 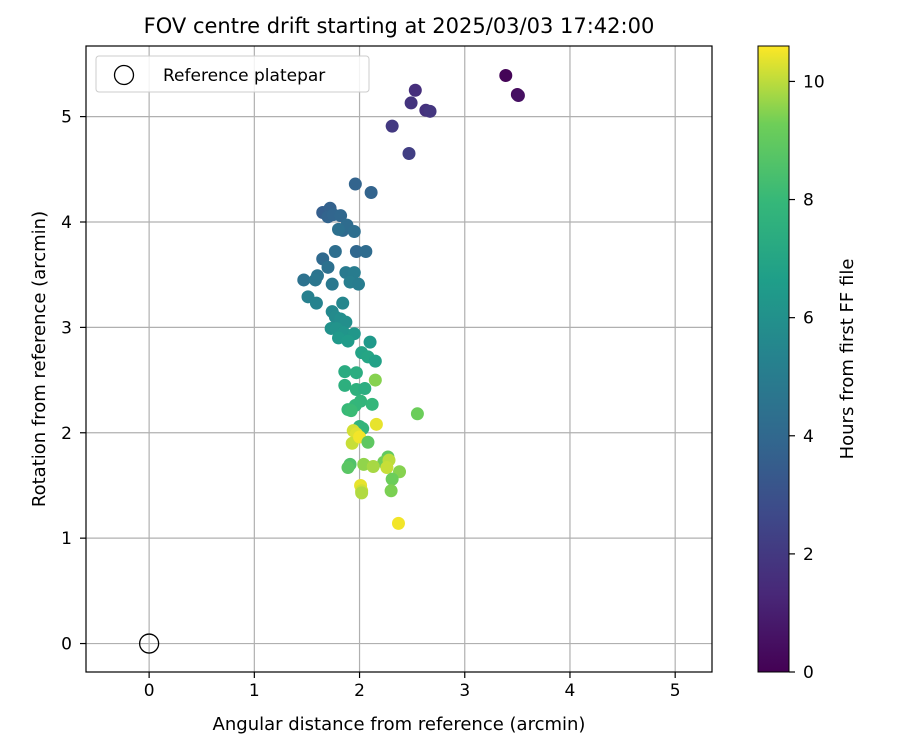 What do you see at coordinates (412, 686) in the screenshot?
I see `x-axis-ticks: 0 1 2 3 4 5` at bounding box center [412, 686].